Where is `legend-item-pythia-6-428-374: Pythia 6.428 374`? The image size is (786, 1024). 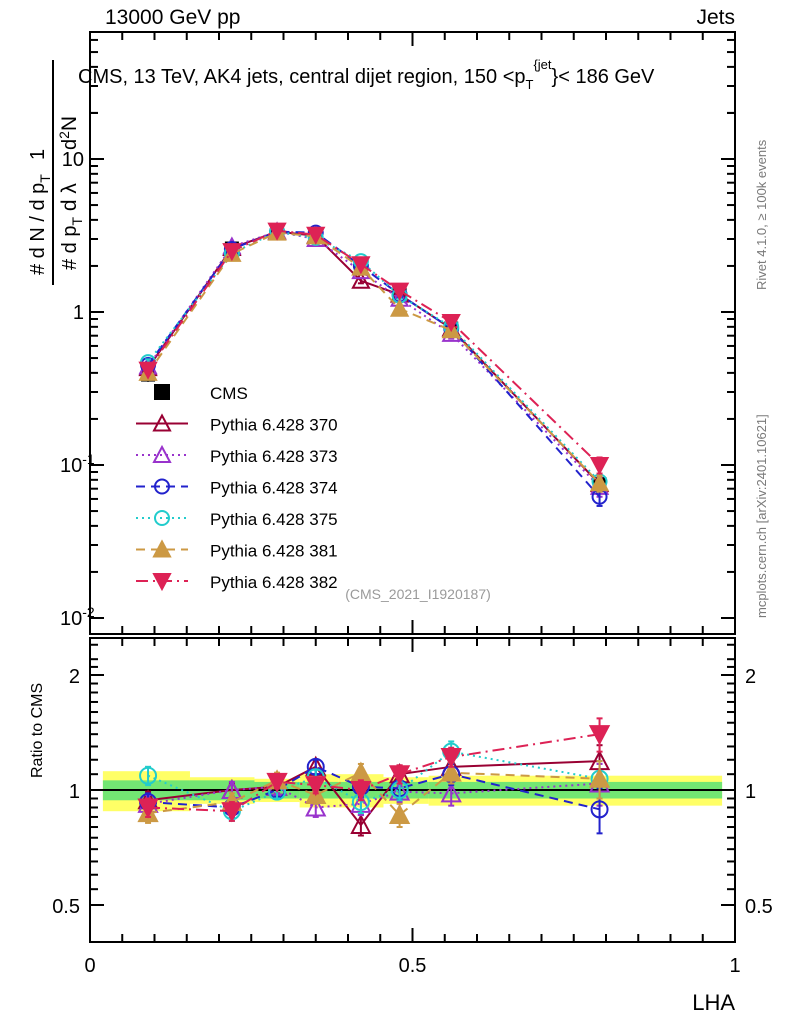 legend-item-pythia-6-428-374: Pythia 6.428 374 is located at coordinates (237, 488).